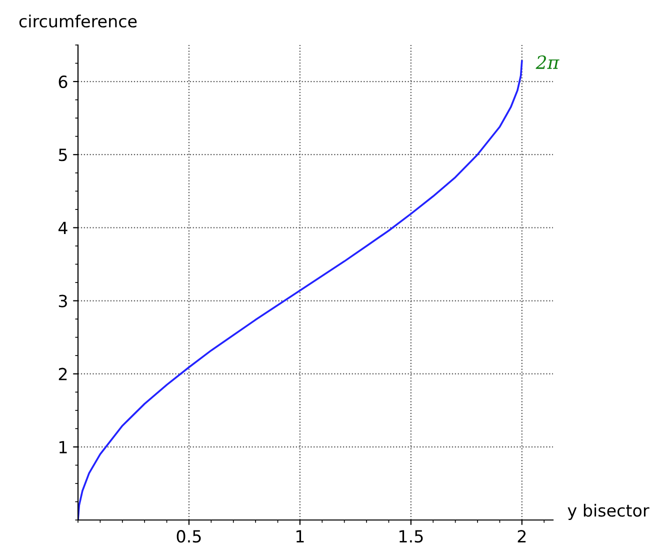 This screenshot has height=548, width=660. What do you see at coordinates (411, 536) in the screenshot?
I see `x-tick-label: 1.5` at bounding box center [411, 536].